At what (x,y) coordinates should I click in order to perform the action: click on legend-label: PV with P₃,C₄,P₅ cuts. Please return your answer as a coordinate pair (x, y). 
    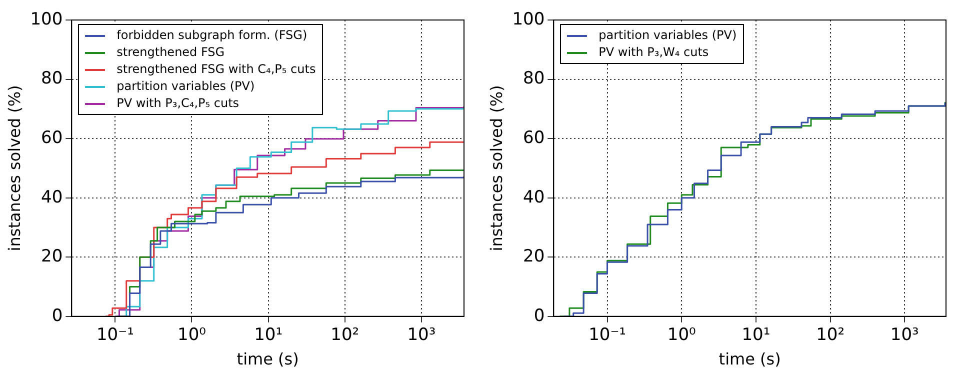
    Looking at the image, I should click on (178, 103).